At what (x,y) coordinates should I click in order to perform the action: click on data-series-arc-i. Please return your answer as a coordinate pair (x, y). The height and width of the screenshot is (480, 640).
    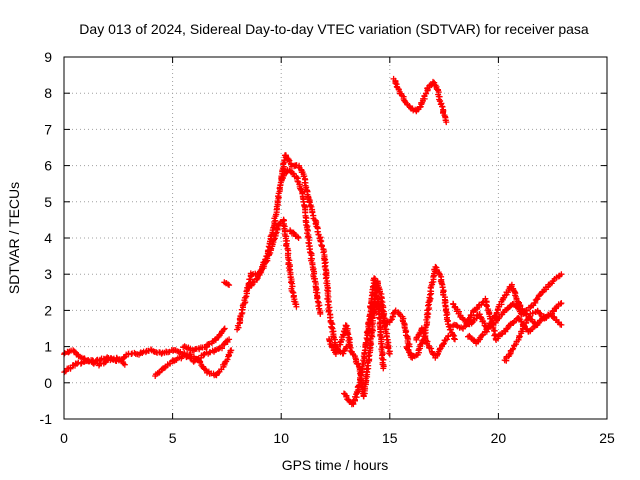
    Looking at the image, I should click on (294, 234).